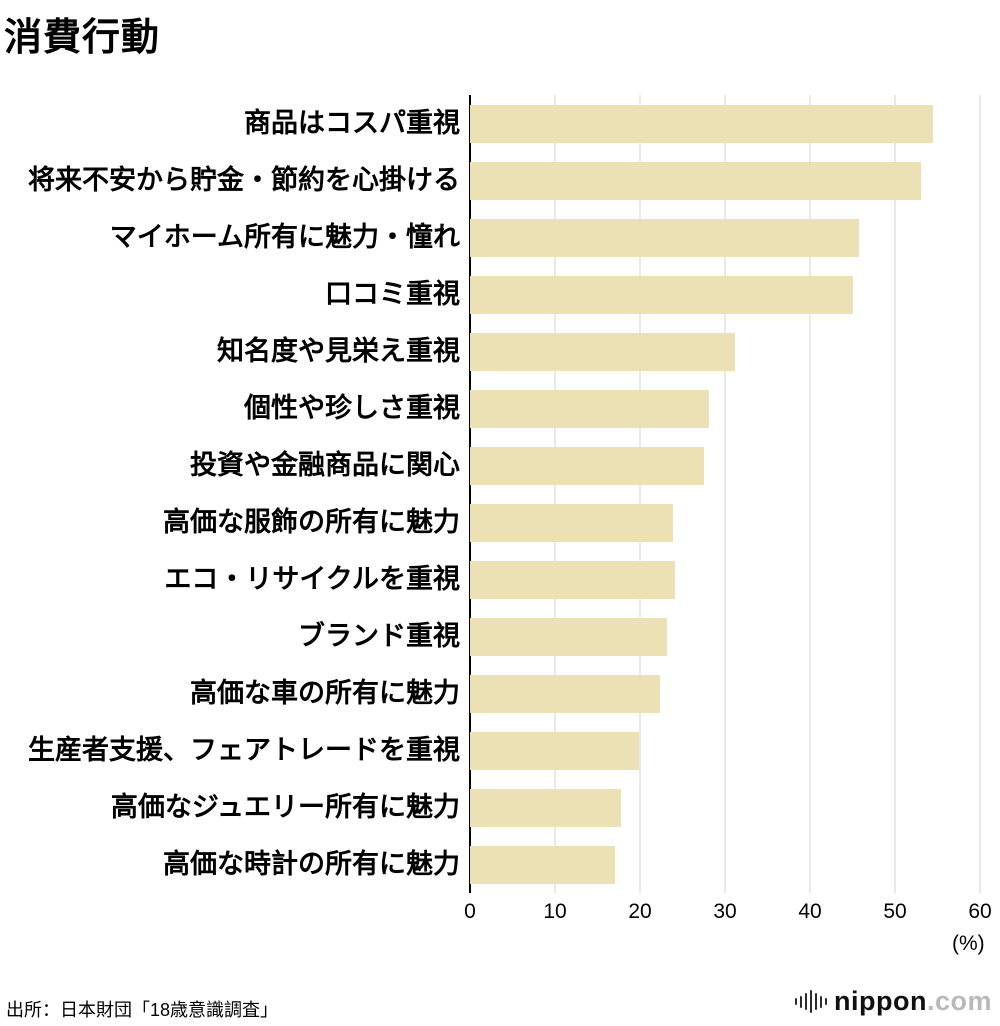  Describe the element at coordinates (980, 911) in the screenshot. I see `x-tick-label: 60` at that location.